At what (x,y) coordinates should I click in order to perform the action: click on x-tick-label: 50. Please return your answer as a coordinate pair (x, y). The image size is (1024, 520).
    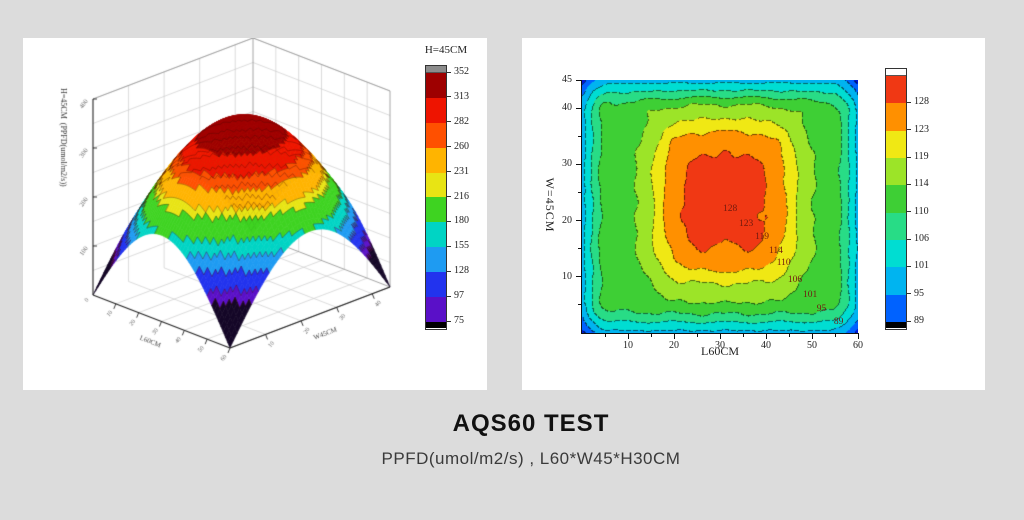
    Looking at the image, I should click on (812, 345).